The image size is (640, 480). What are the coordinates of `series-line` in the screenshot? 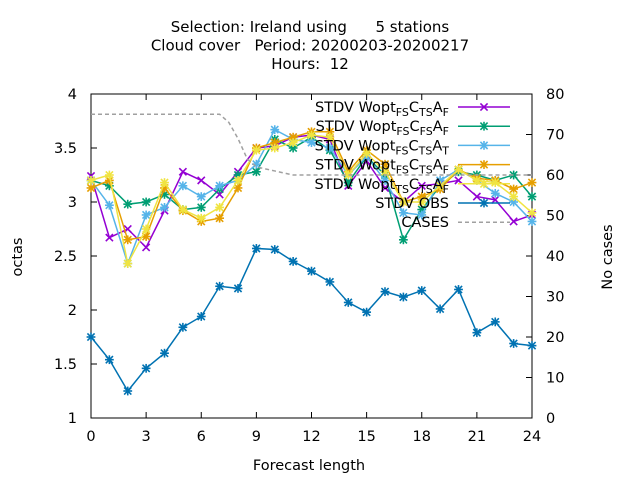 It's located at (311, 144).